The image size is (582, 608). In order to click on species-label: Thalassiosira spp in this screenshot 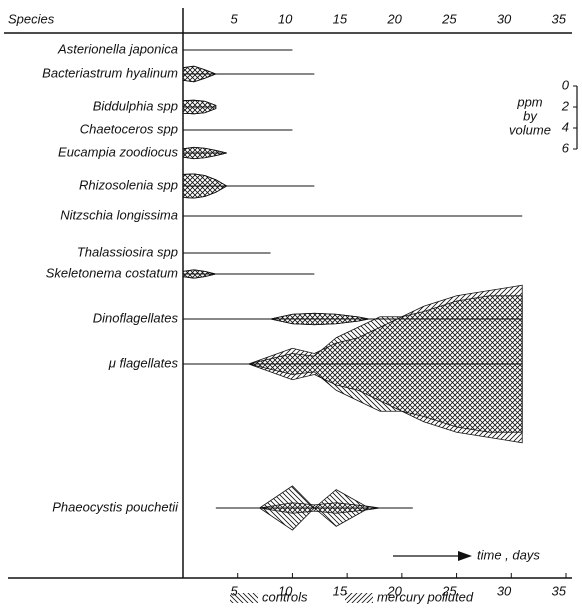, I will do `click(127, 251)`.